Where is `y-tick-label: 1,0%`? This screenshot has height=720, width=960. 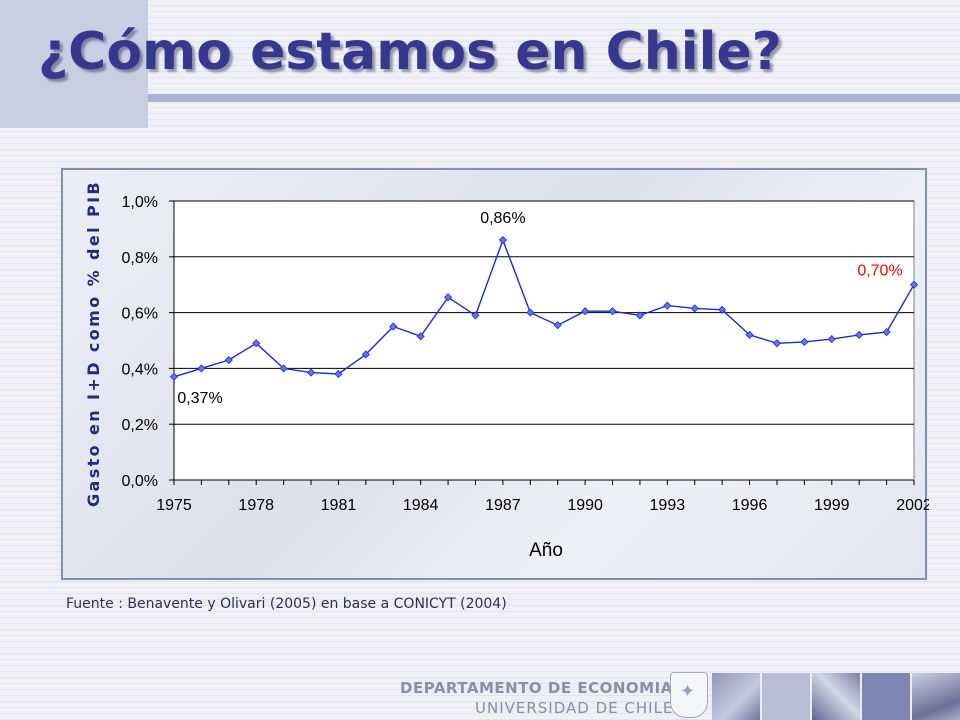
y-tick-label: 1,0% is located at coordinates (140, 202).